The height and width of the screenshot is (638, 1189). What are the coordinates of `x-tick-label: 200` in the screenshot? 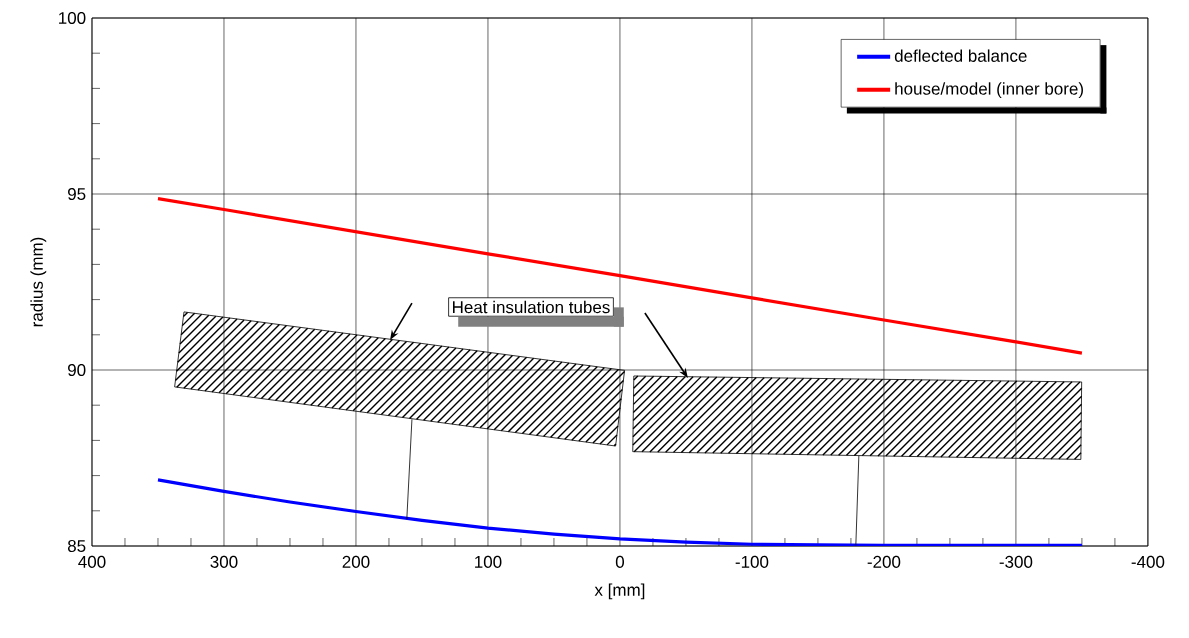 It's located at (356, 561).